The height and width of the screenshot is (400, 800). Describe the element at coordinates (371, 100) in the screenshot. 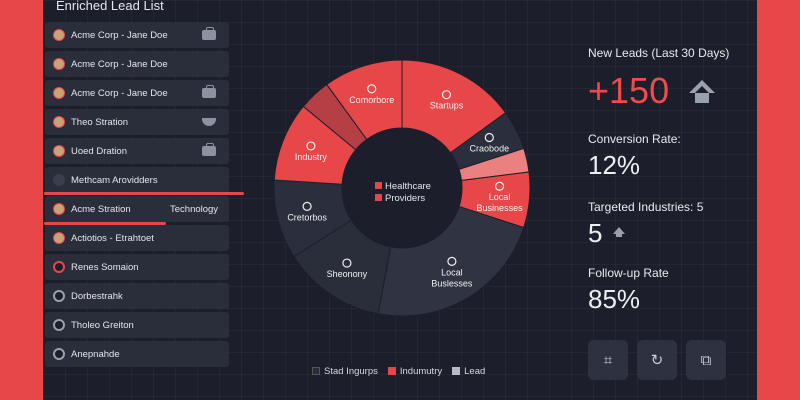

I see `slice-label: Comorbore` at that location.